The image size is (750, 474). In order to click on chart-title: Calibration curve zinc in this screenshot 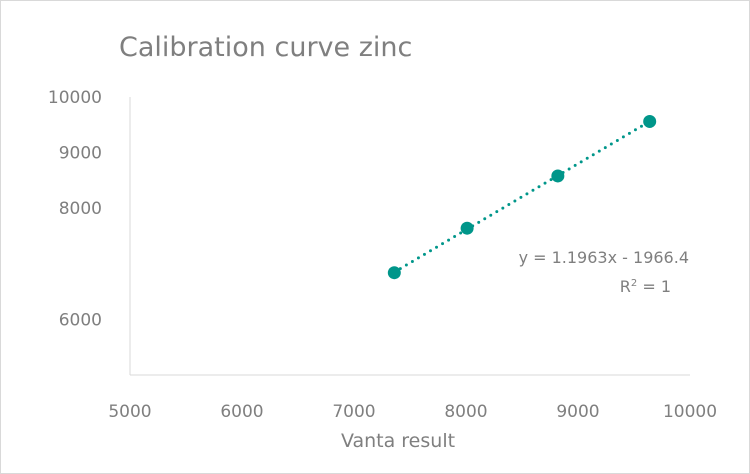, I will do `click(265, 47)`.